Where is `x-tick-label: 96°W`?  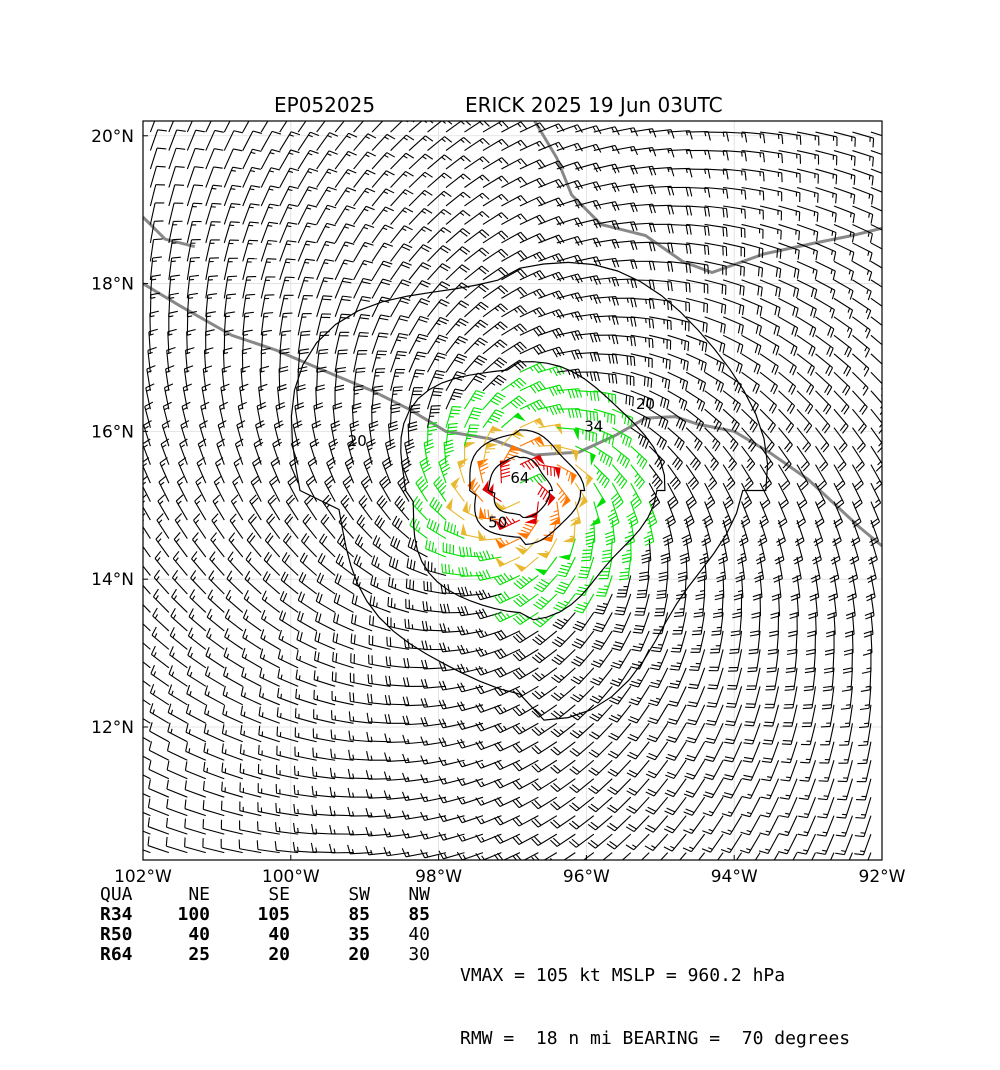
x-tick-label: 96°W is located at coordinates (586, 877).